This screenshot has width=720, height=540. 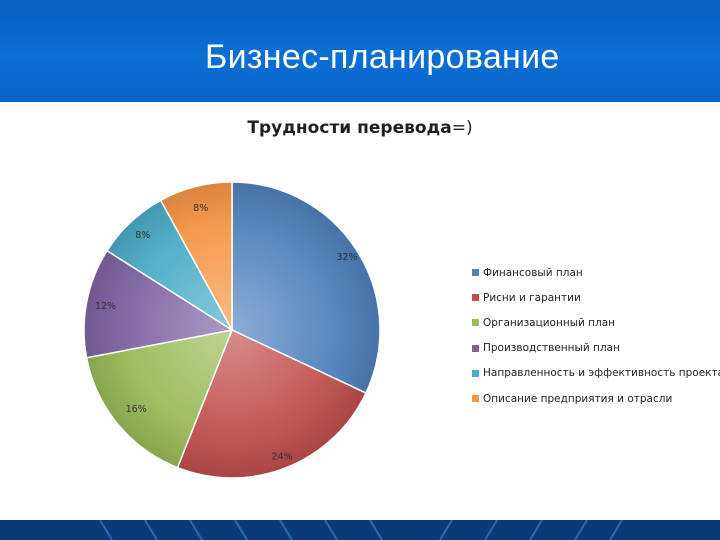 I want to click on legend-item: Организационный план, so click(x=596, y=322).